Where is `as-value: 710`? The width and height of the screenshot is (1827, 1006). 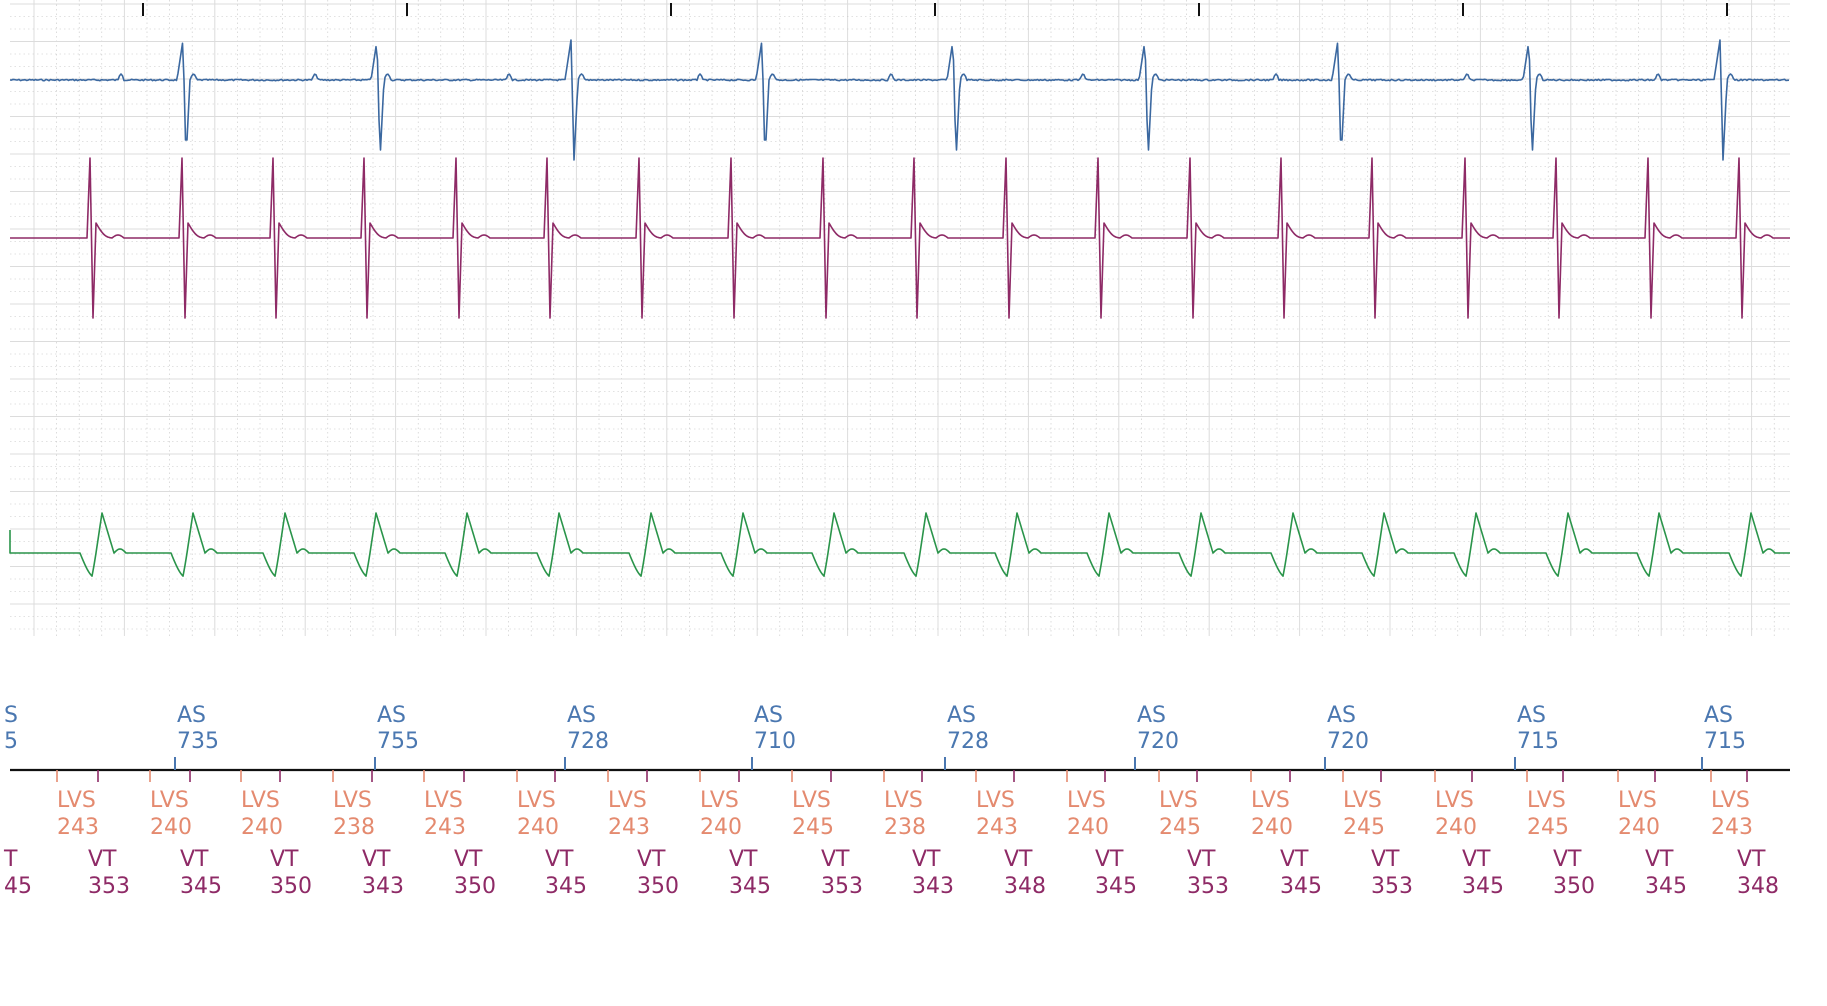 as-value: 710 is located at coordinates (775, 741).